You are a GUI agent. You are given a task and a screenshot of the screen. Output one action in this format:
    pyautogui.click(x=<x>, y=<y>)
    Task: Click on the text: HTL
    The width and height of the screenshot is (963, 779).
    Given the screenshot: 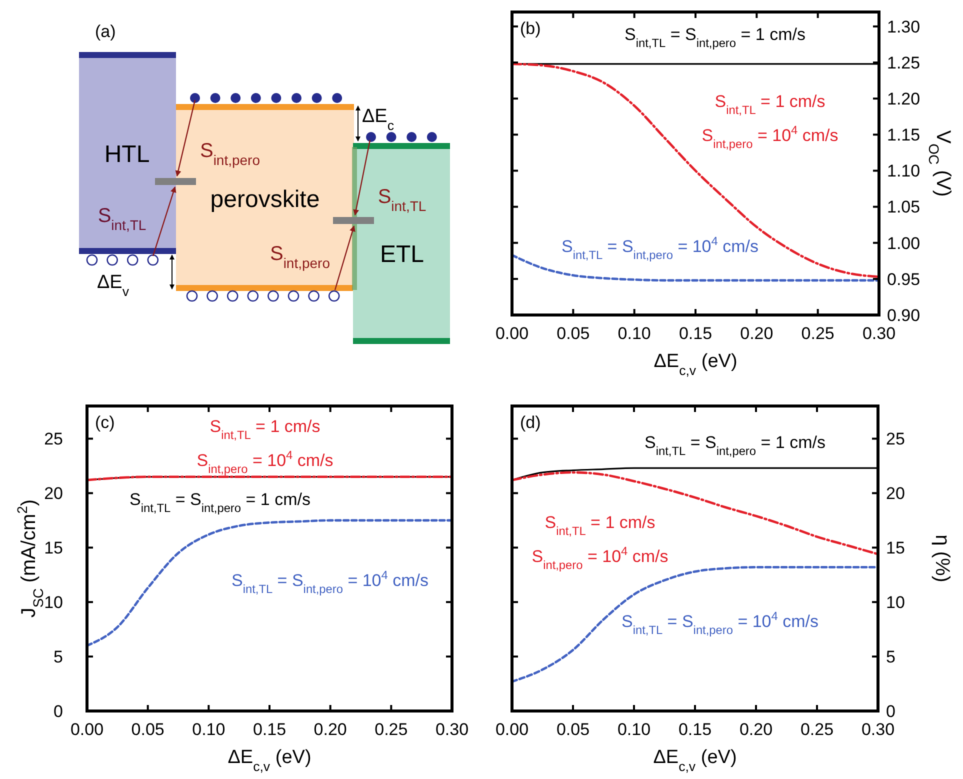 What is the action you would take?
    pyautogui.click(x=127, y=154)
    